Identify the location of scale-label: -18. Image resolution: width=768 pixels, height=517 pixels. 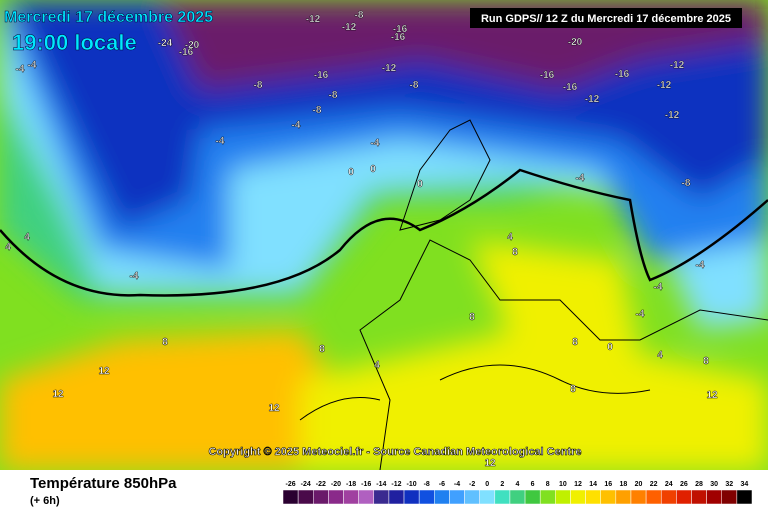
(351, 484).